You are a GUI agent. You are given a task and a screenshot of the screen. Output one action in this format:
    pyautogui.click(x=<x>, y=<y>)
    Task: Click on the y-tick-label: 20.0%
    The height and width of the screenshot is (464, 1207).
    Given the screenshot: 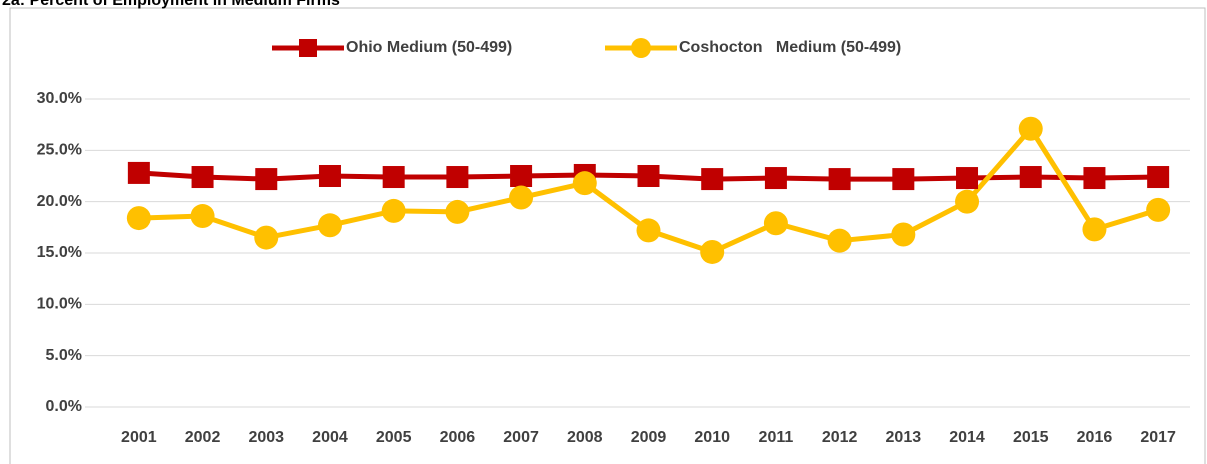 What is the action you would take?
    pyautogui.click(x=59, y=201)
    